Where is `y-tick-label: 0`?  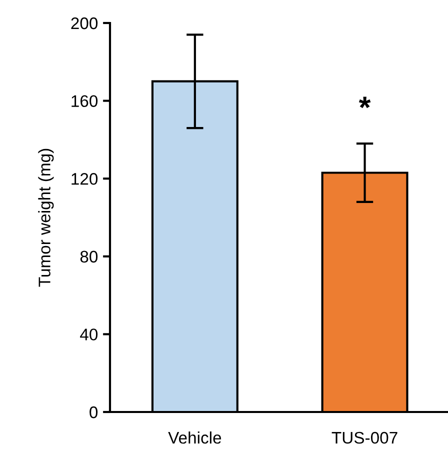
y-tick-label: 0 is located at coordinates (94, 412).